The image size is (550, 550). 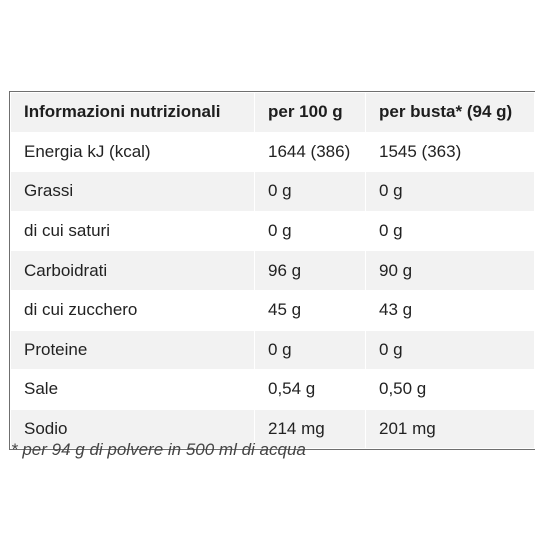 What do you see at coordinates (132, 350) in the screenshot?
I see `row-label: Proteine` at bounding box center [132, 350].